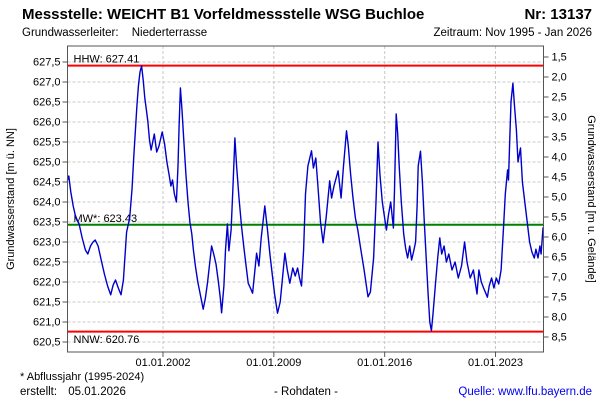  Describe the element at coordinates (47, 263) in the screenshot. I see `y-left-tick-label: 622,5` at that location.